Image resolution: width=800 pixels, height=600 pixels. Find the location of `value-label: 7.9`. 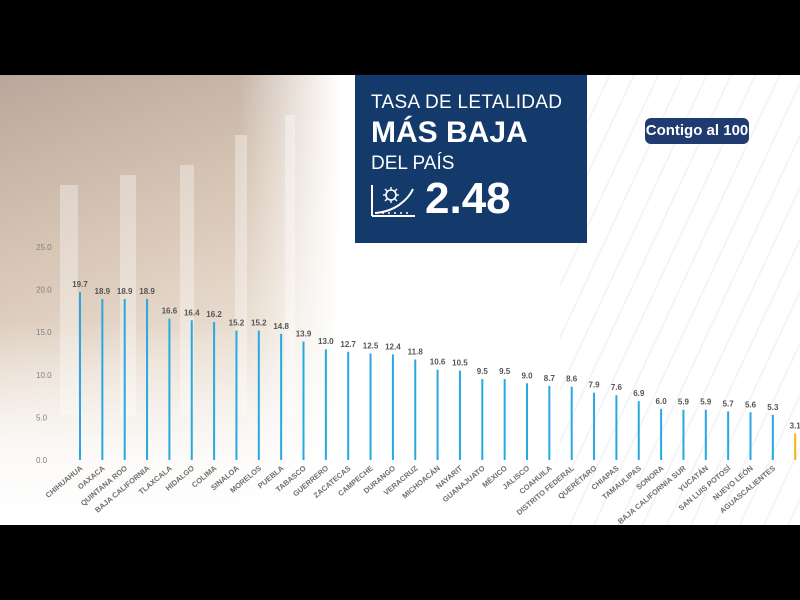

value-label: 7.9 is located at coordinates (594, 385).